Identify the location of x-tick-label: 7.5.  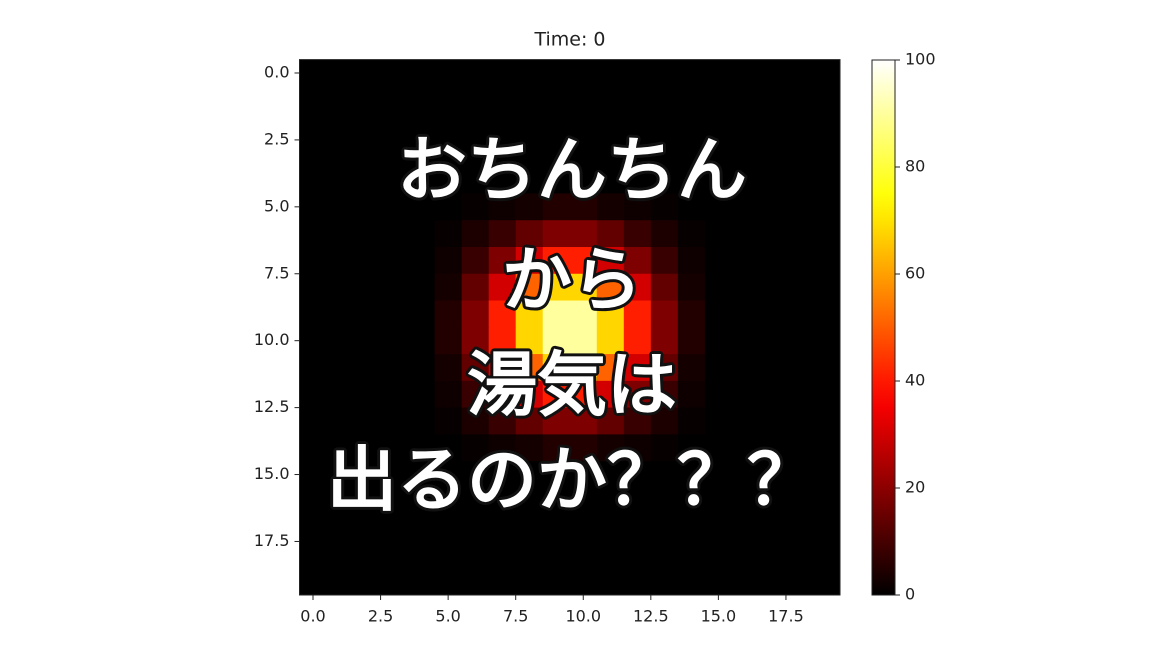
(515, 616).